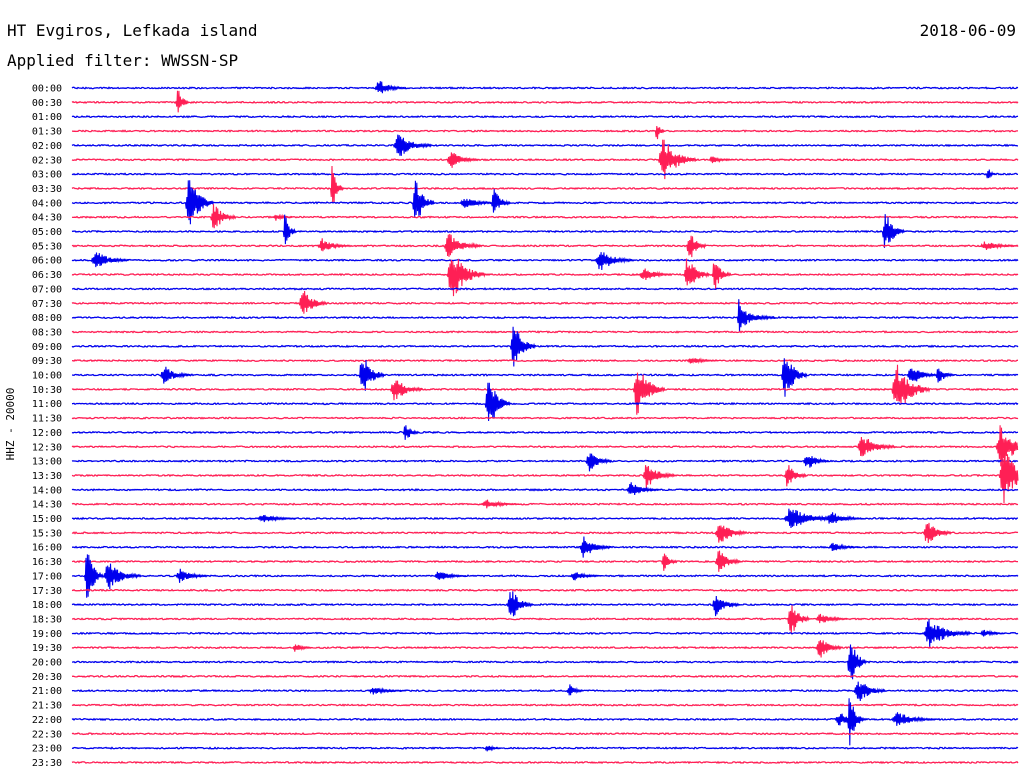 The width and height of the screenshot is (1024, 780). What do you see at coordinates (47, 734) in the screenshot?
I see `row-time-label: 22:30` at bounding box center [47, 734].